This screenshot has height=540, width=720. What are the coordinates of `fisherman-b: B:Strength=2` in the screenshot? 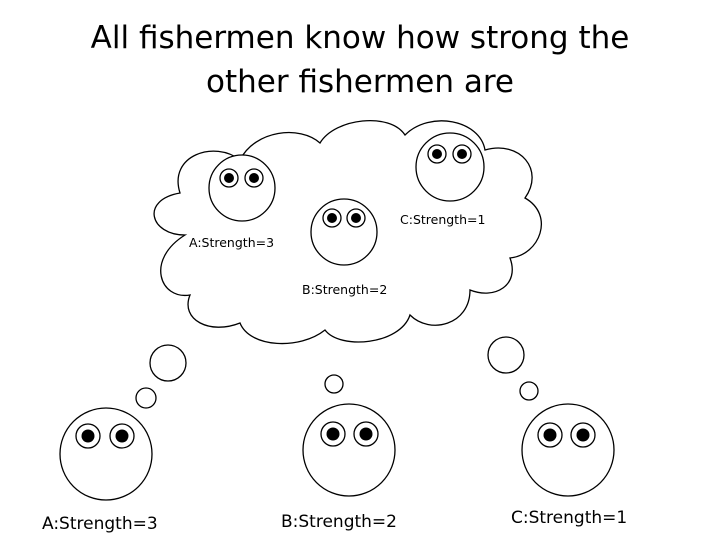 It's located at (339, 467).